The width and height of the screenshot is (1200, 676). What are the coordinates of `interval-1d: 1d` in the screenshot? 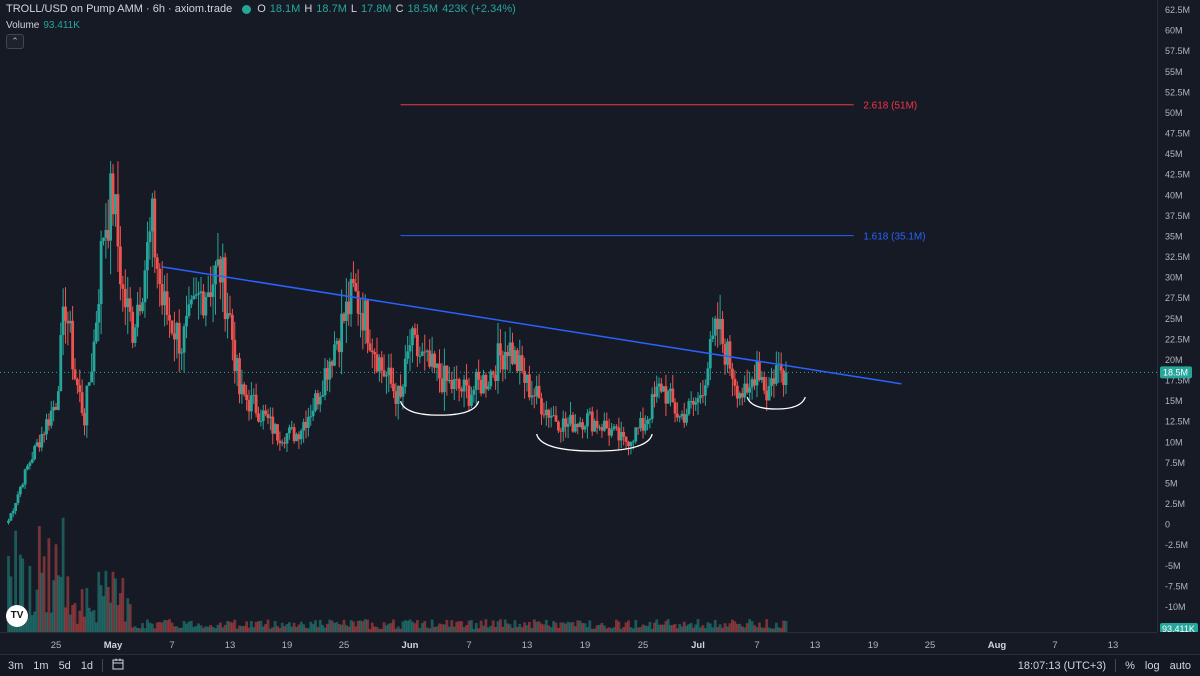 It's located at (87, 665).